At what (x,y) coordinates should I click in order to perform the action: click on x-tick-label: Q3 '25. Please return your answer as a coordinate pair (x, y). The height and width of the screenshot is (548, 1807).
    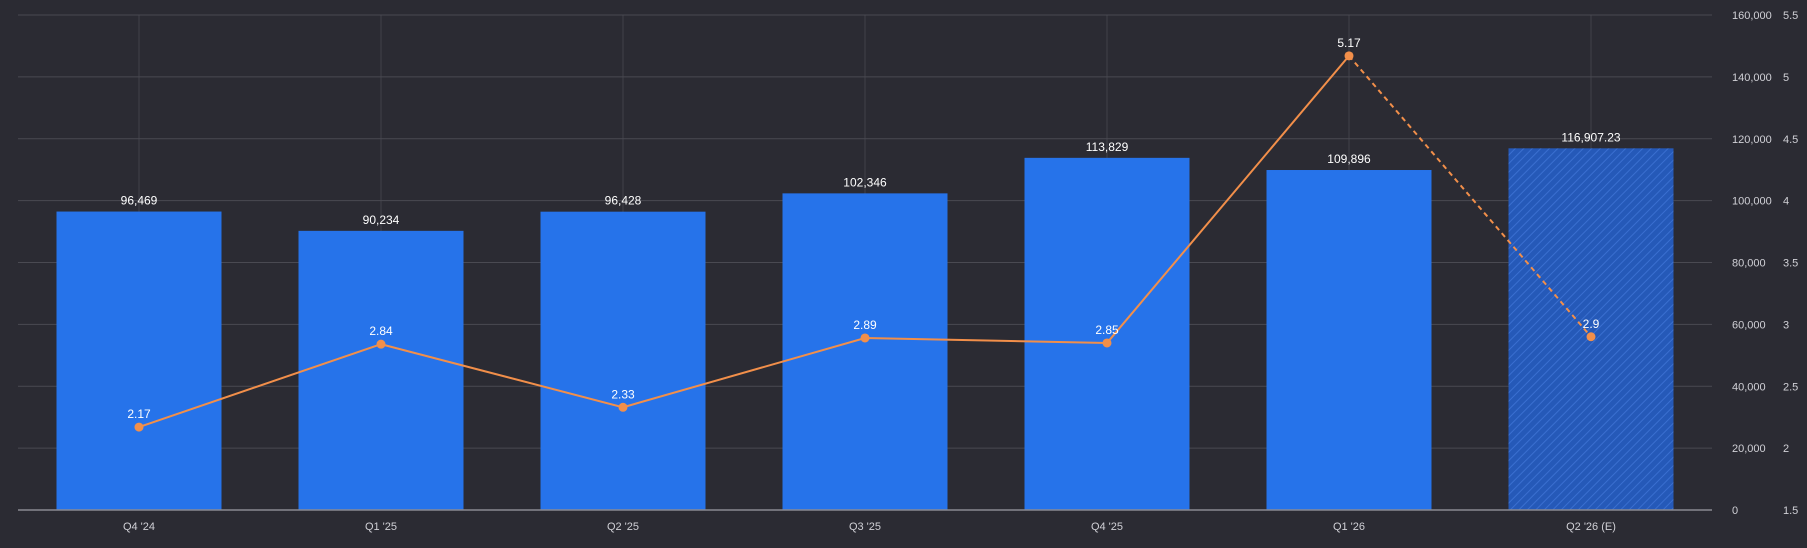
    Looking at the image, I should click on (865, 527).